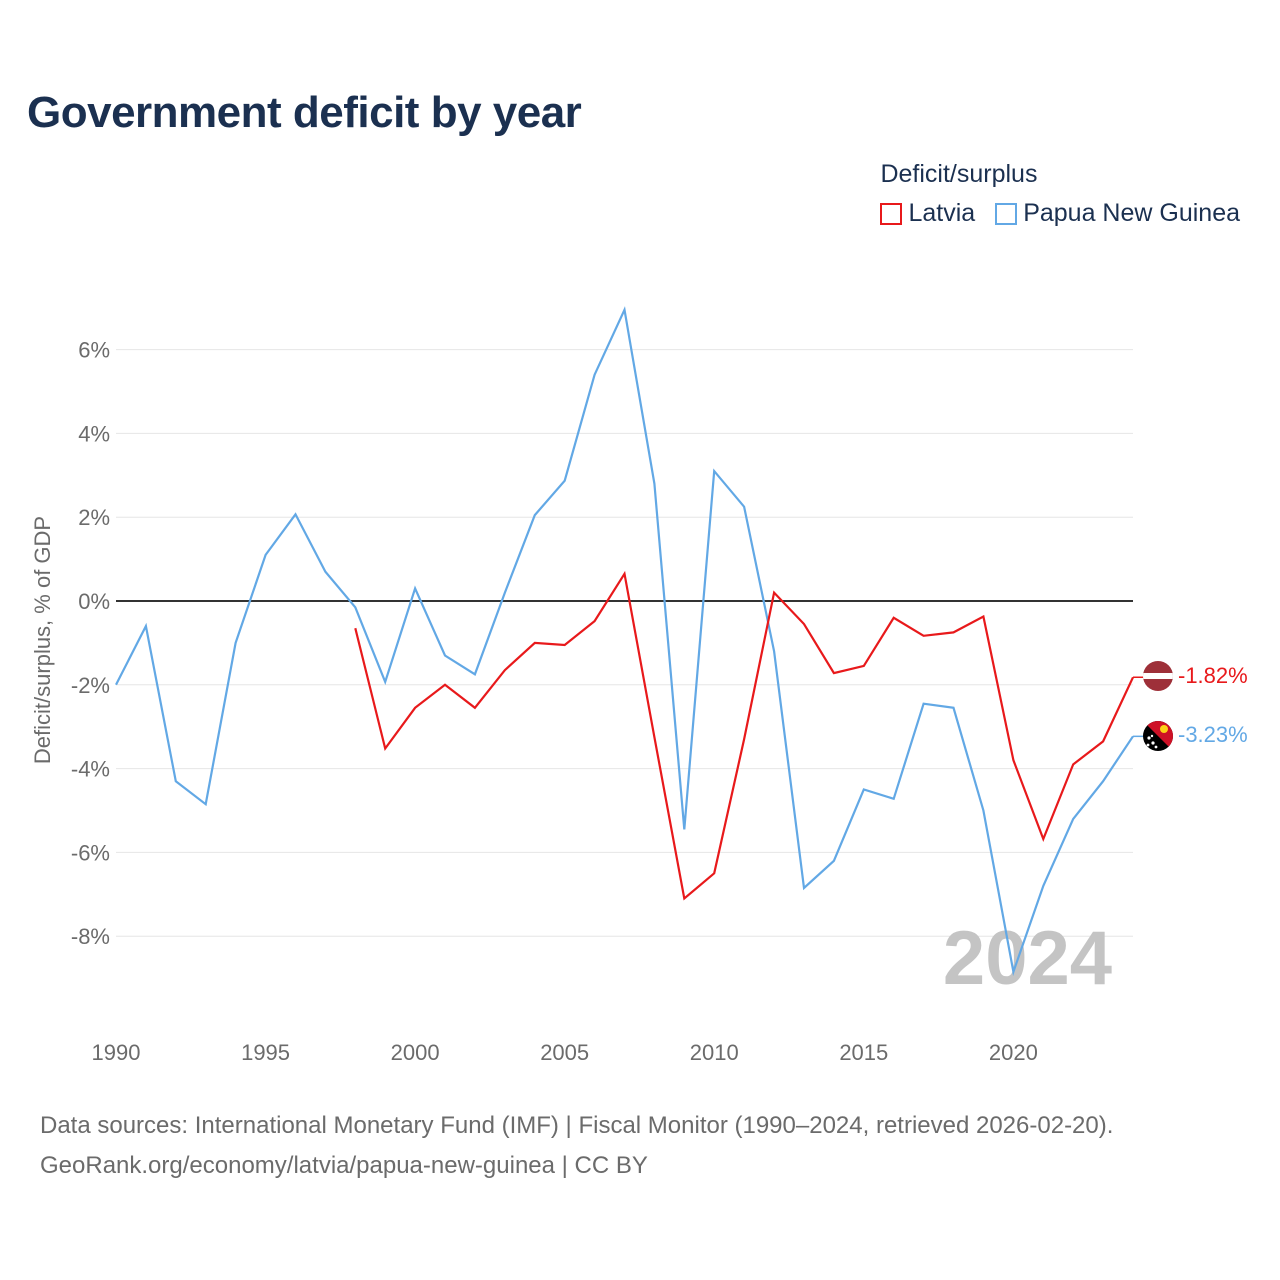 The image size is (1280, 1280). What do you see at coordinates (564, 1052) in the screenshot?
I see `x-tick-label: 2005` at bounding box center [564, 1052].